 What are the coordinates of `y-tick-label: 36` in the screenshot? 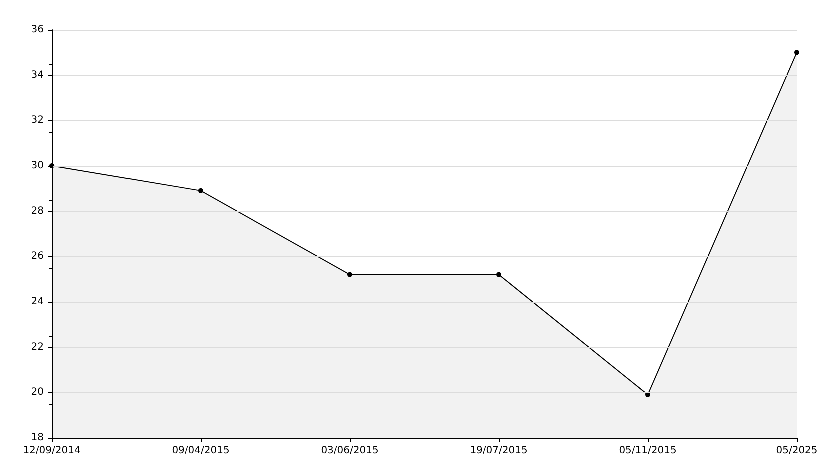 It's located at (37, 30).